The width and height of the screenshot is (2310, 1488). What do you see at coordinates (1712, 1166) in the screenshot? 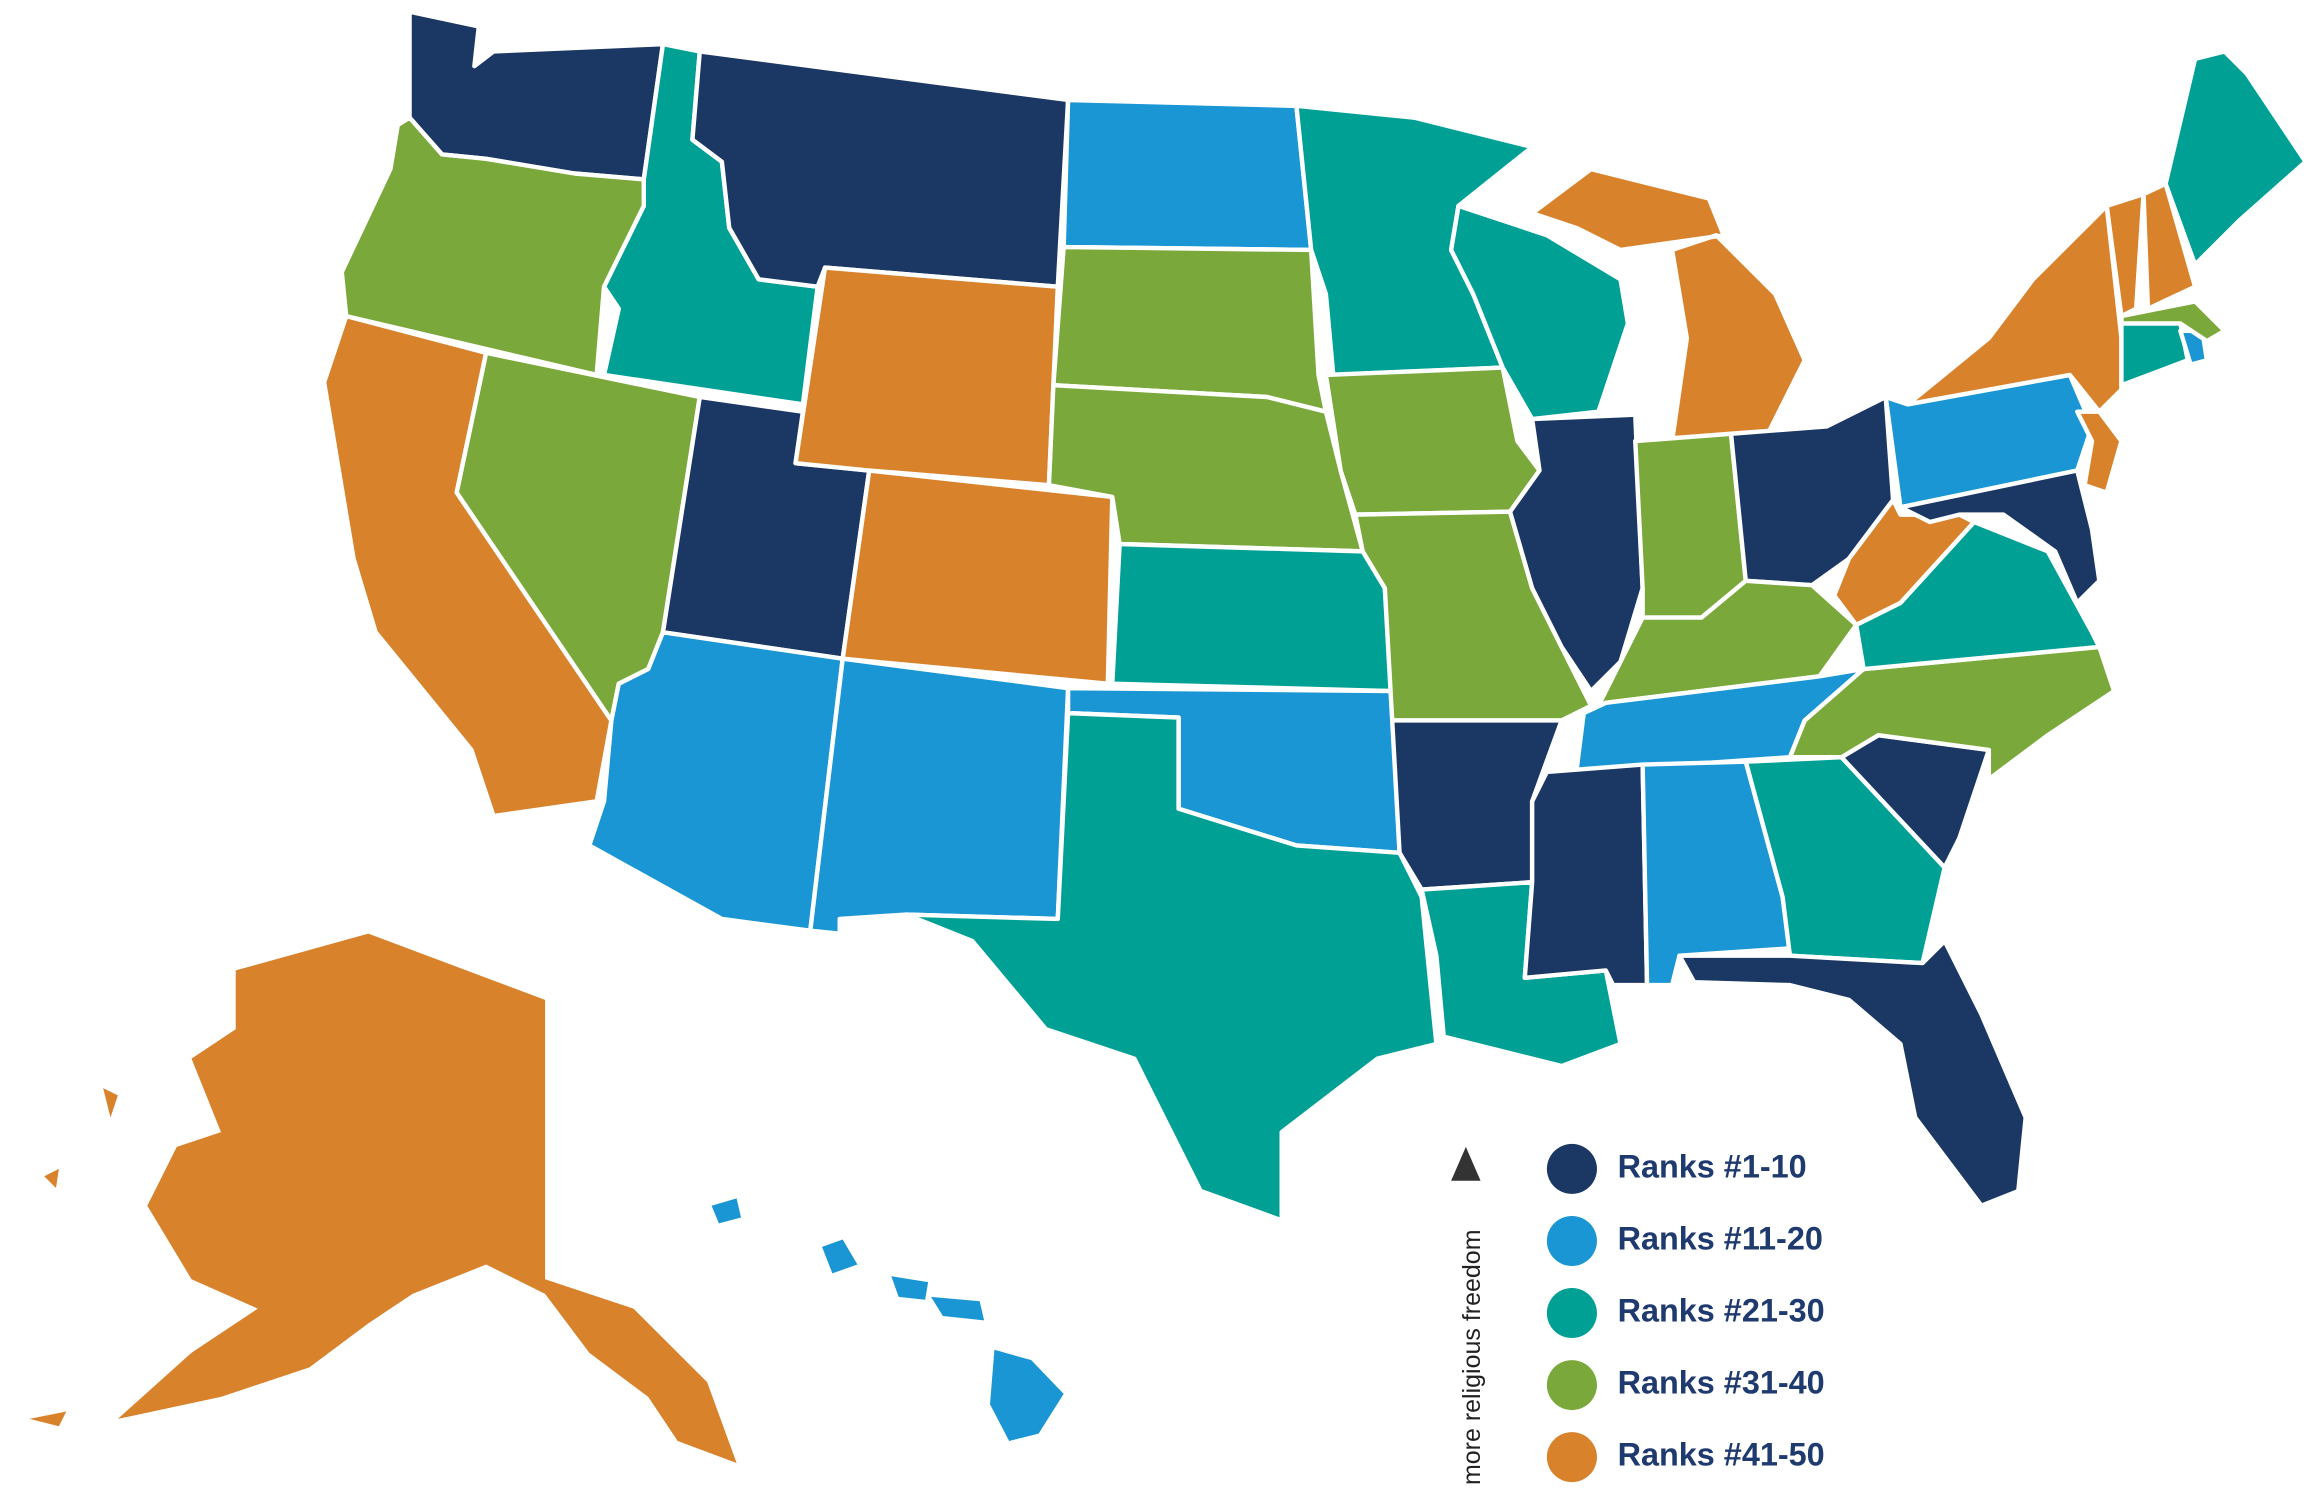
I see `legend-label: Ranks #1-10` at bounding box center [1712, 1166].